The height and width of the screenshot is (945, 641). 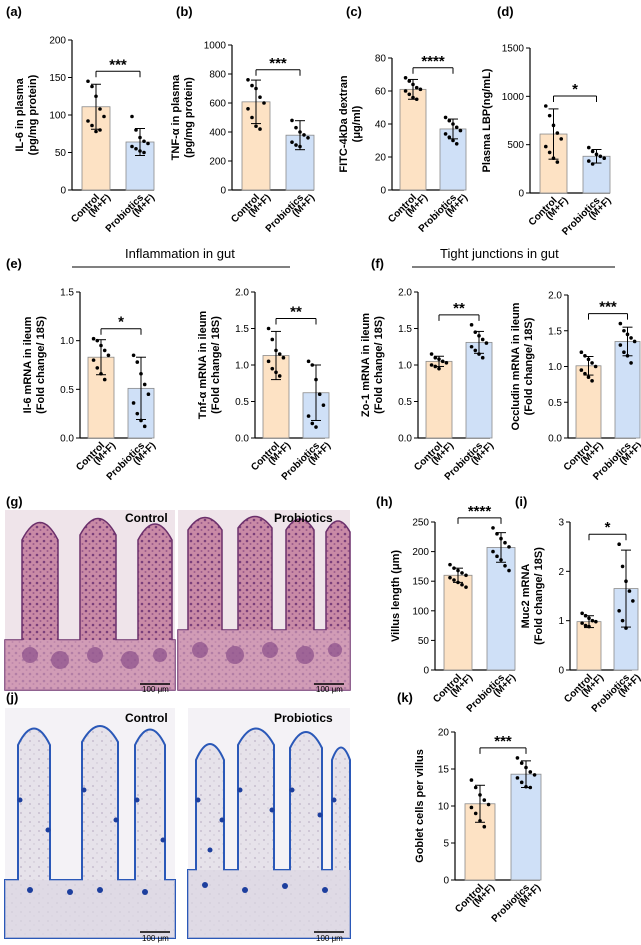 What do you see at coordinates (521, 194) in the screenshot?
I see `y-tick-label: 0` at bounding box center [521, 194].